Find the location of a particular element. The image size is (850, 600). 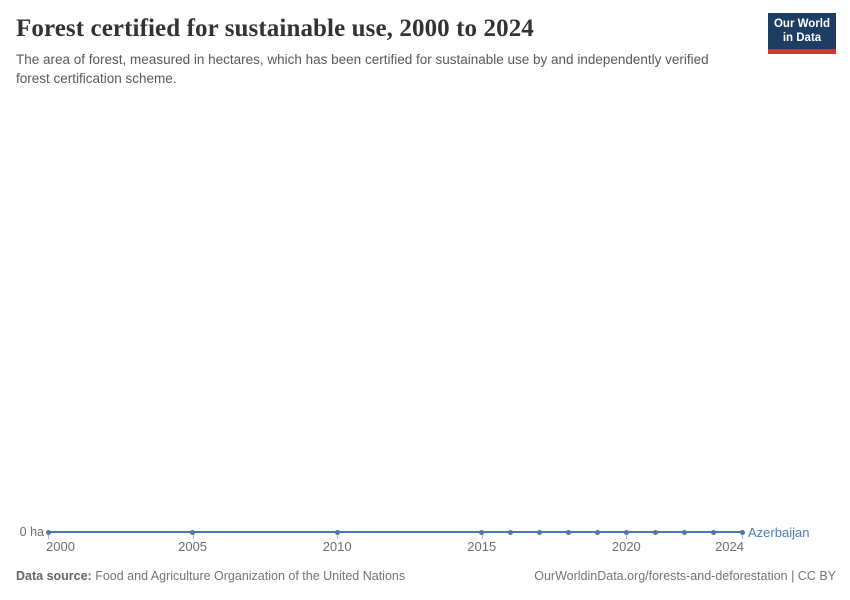

data-point-2019 is located at coordinates (597, 532).